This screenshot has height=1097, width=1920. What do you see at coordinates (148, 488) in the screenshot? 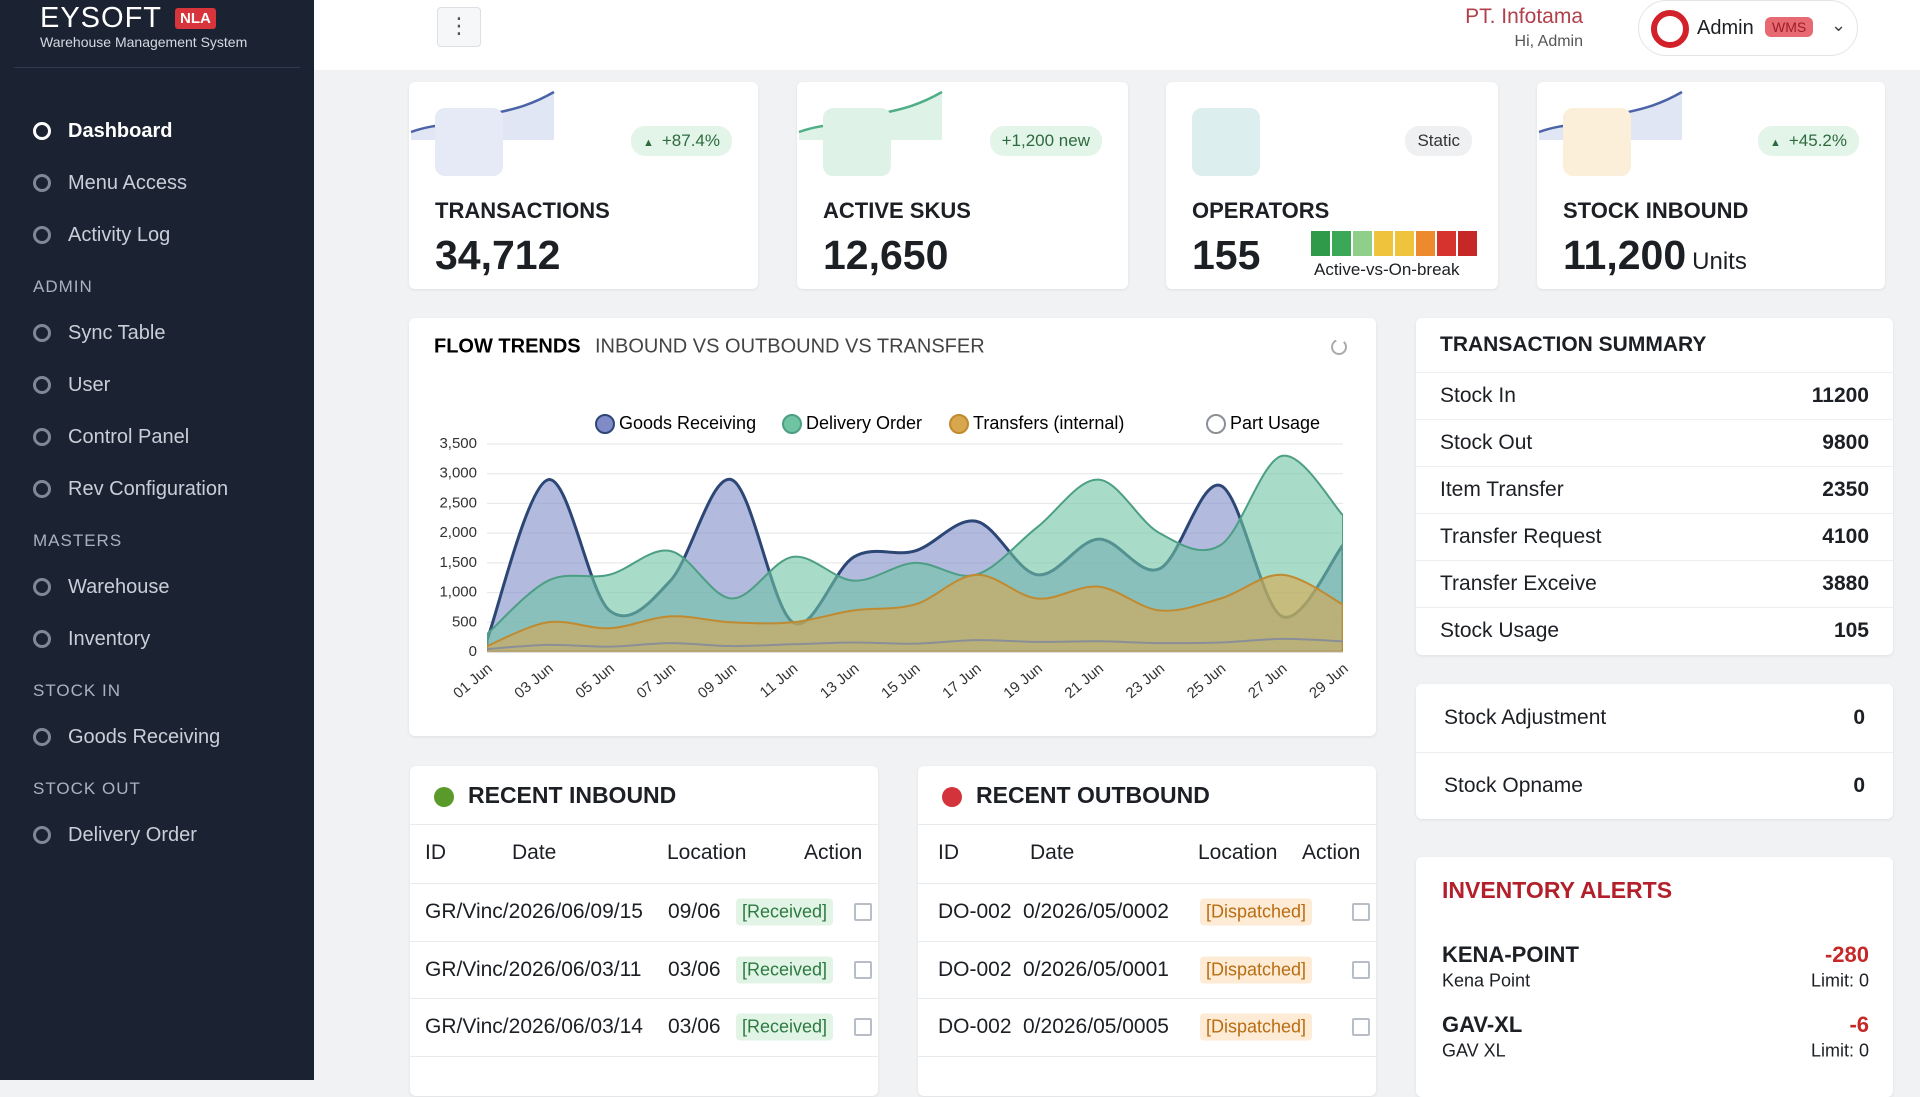
I see `menu-label: Rev Configuration` at bounding box center [148, 488].